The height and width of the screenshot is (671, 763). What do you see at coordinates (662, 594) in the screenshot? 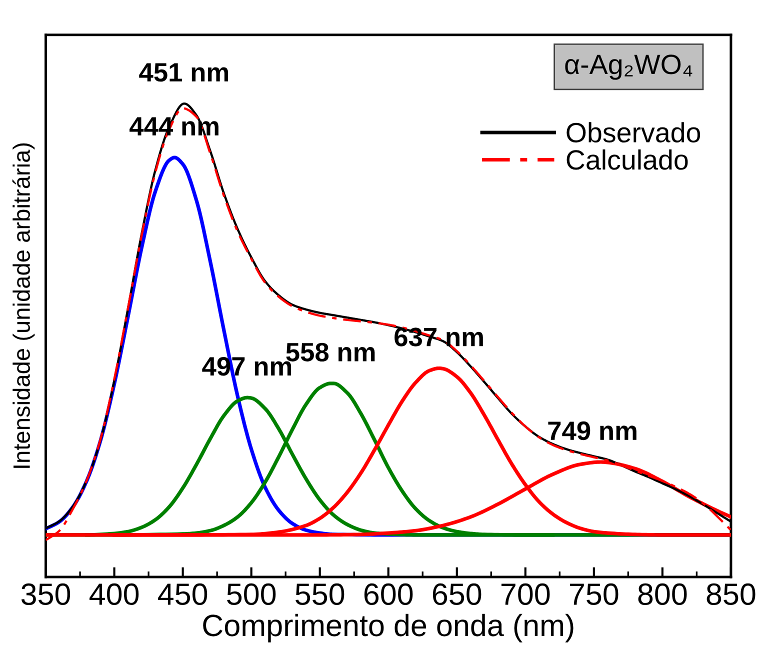
I see `x-tick-label: 800` at bounding box center [662, 594].